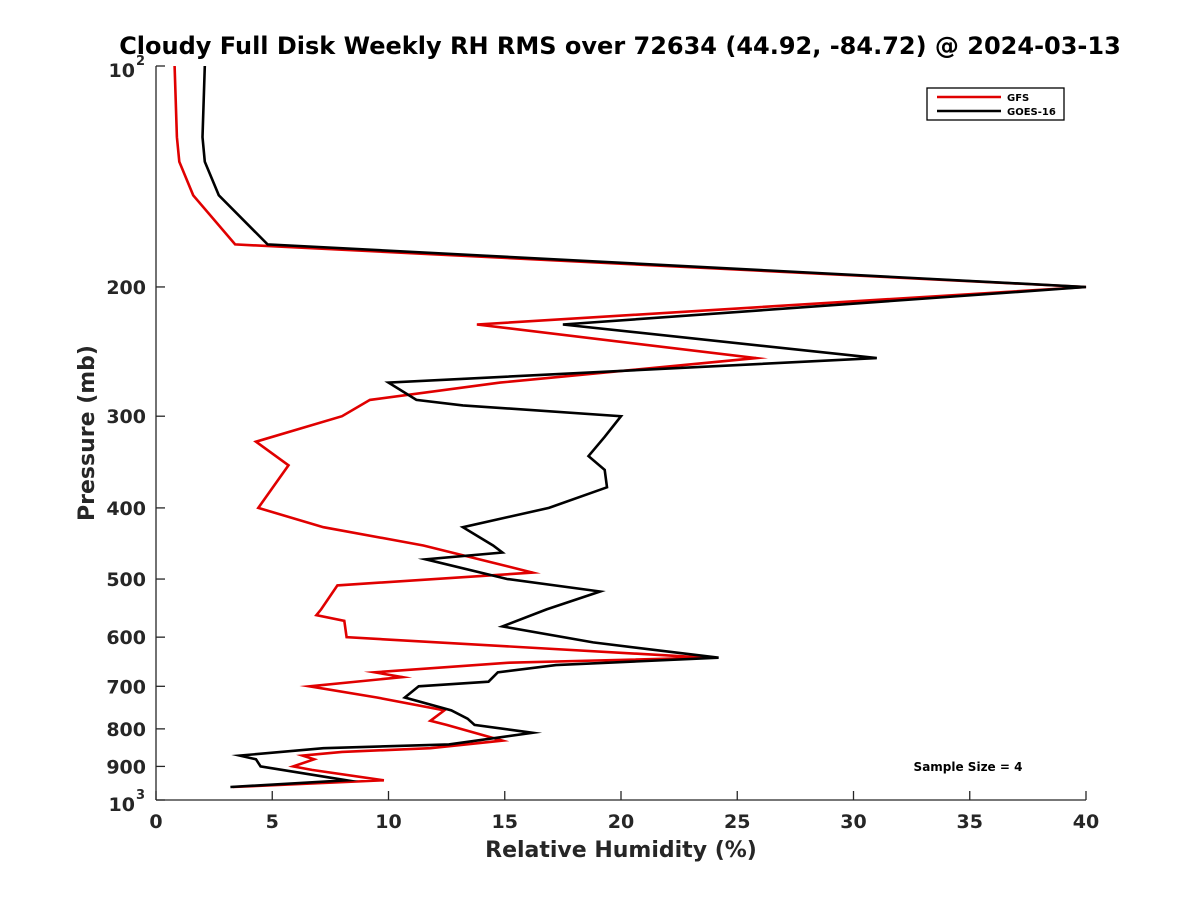 The height and width of the screenshot is (900, 1200). Describe the element at coordinates (968, 767) in the screenshot. I see `sample-size-annotation: Sample Size = 4` at that location.